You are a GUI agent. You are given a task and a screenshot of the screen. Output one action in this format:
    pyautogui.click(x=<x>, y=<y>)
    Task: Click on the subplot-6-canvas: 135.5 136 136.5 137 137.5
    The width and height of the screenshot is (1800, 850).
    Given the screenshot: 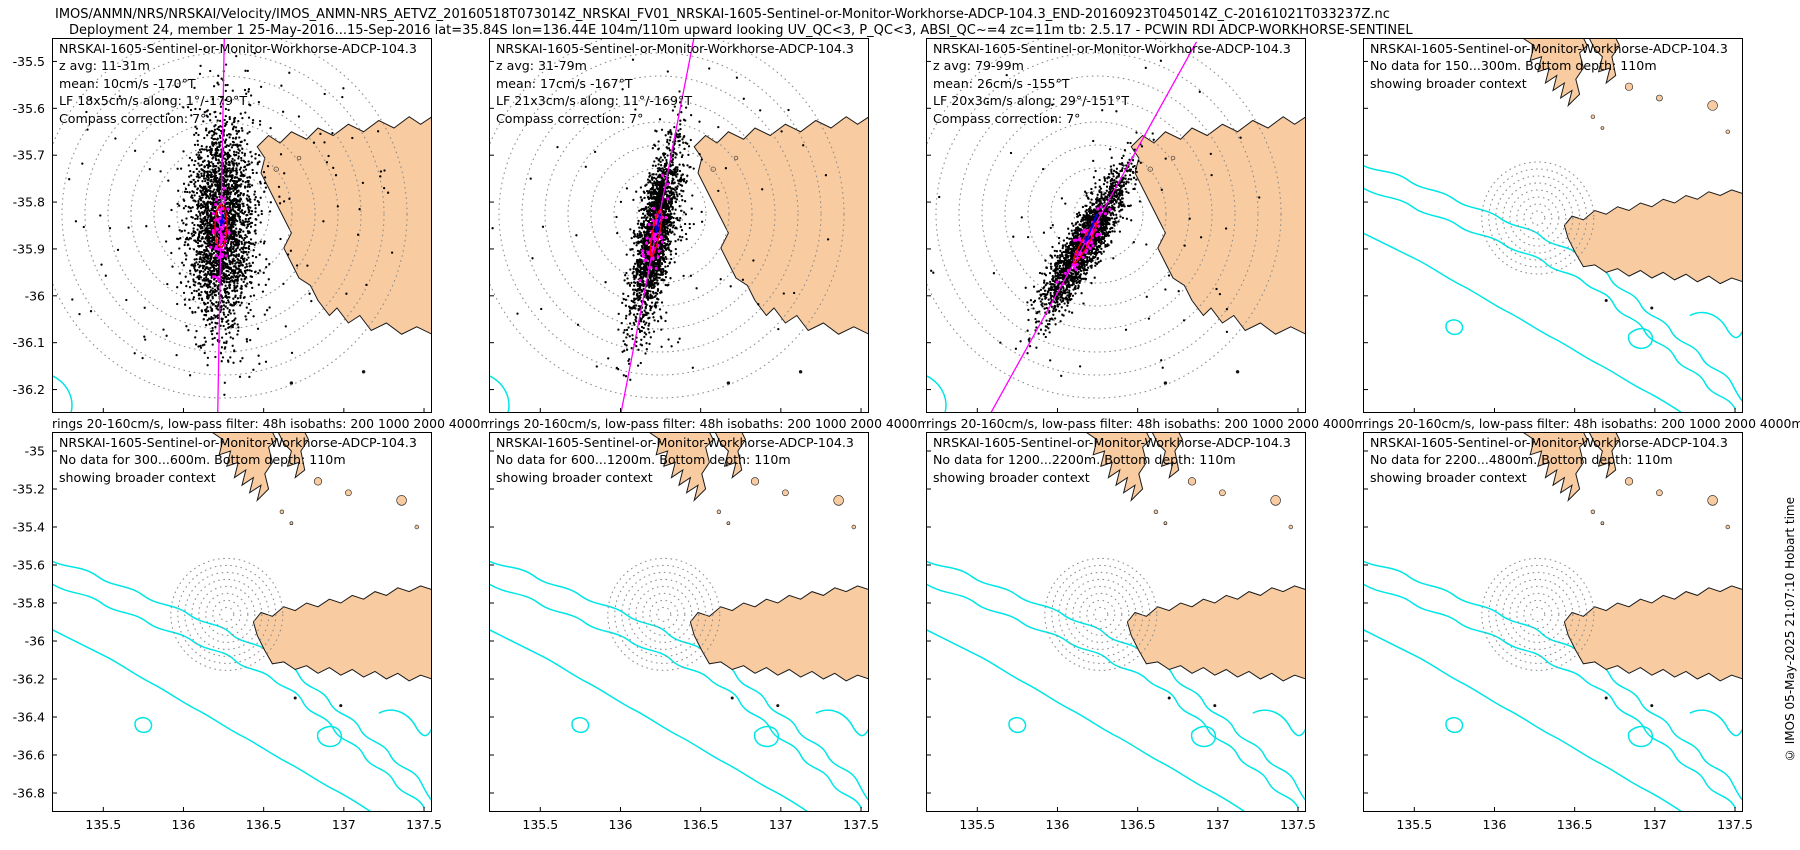 What is the action you would take?
    pyautogui.click(x=684, y=632)
    